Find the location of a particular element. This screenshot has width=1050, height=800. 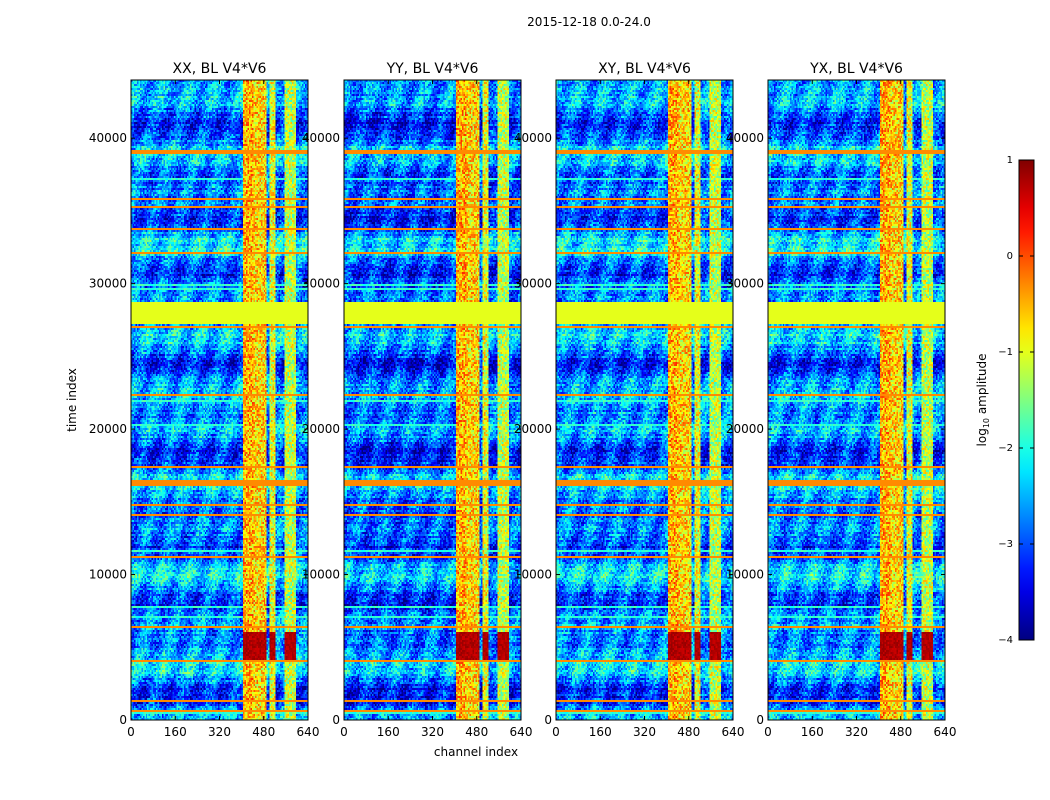

colorbar-tick-label: −4 is located at coordinates (1005, 640).